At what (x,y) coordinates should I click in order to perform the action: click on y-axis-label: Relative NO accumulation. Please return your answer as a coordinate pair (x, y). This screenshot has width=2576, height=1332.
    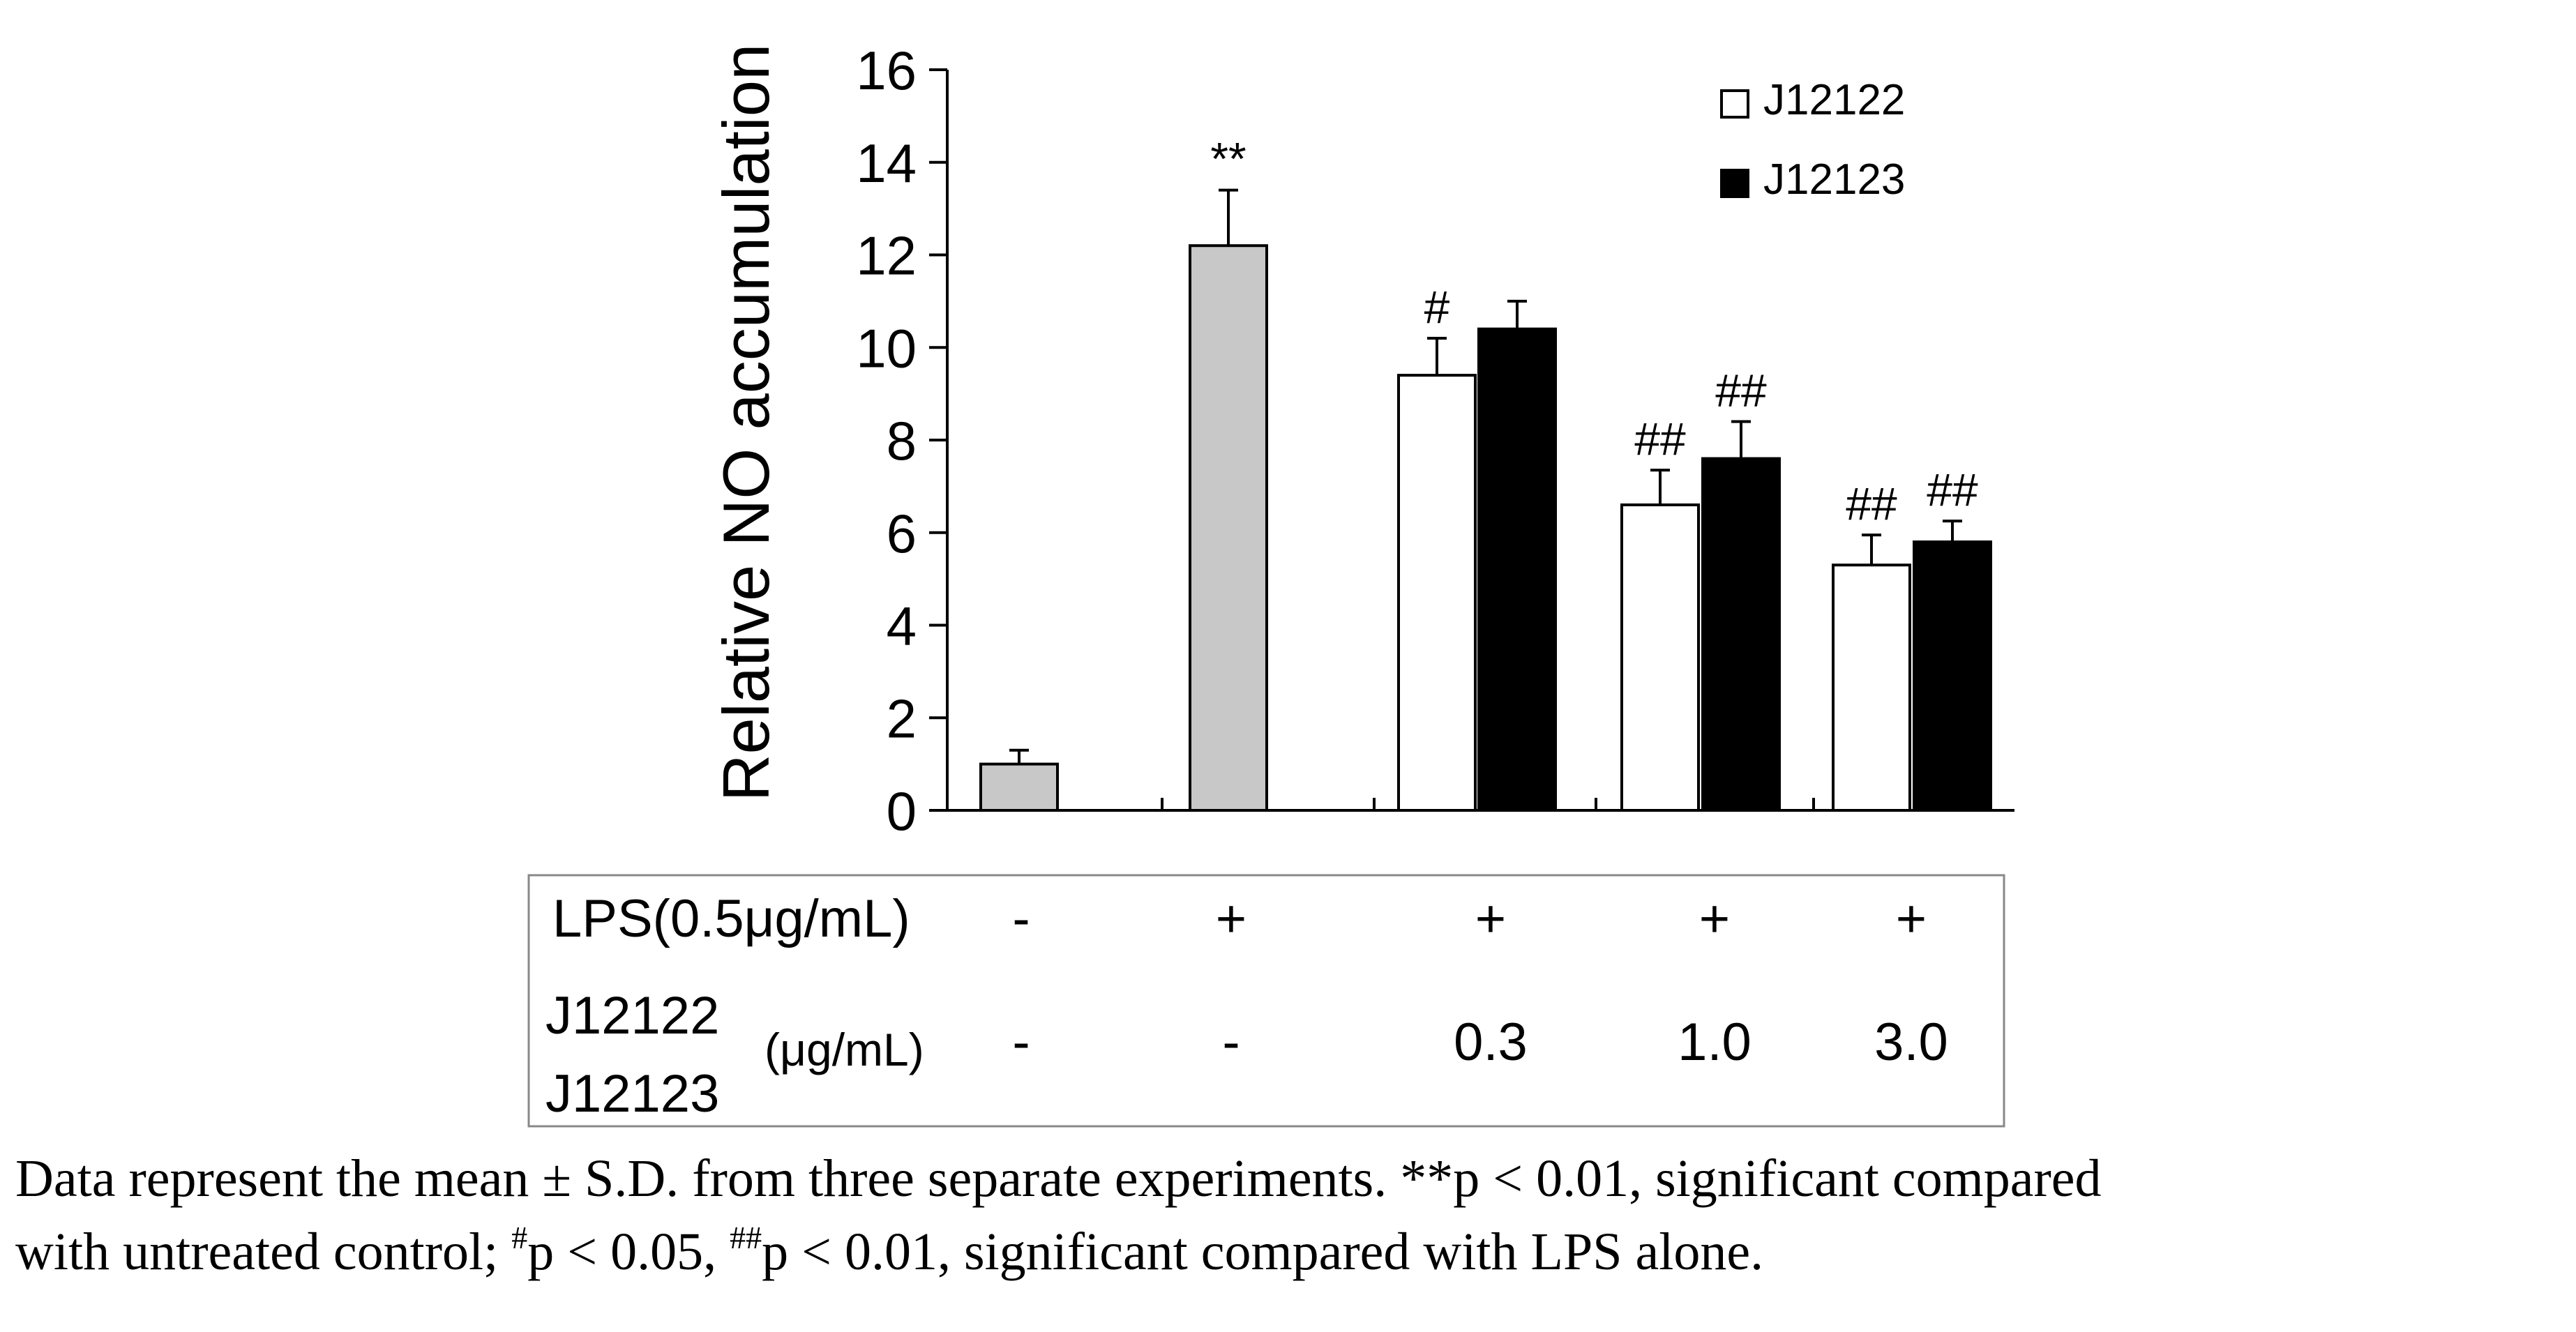
    Looking at the image, I should click on (746, 423).